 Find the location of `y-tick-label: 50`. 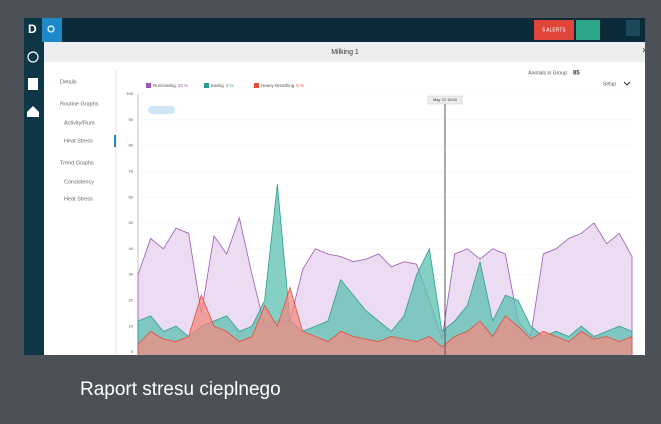

y-tick-label: 50 is located at coordinates (131, 222).